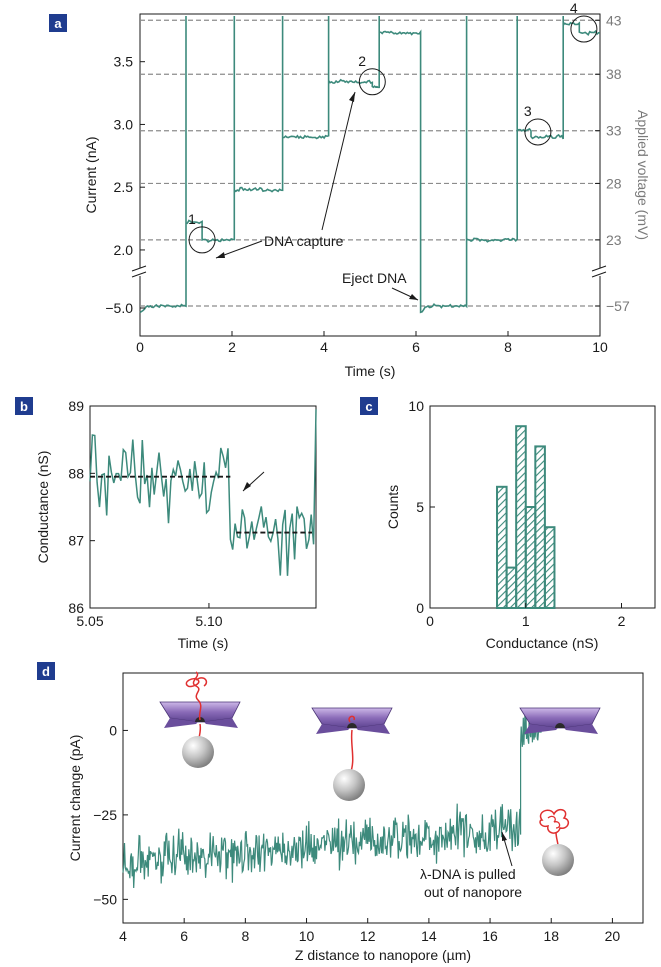 The image size is (661, 967). Describe the element at coordinates (89, 621) in the screenshot. I see `panel-b-x-tick-label: 5.05` at that location.